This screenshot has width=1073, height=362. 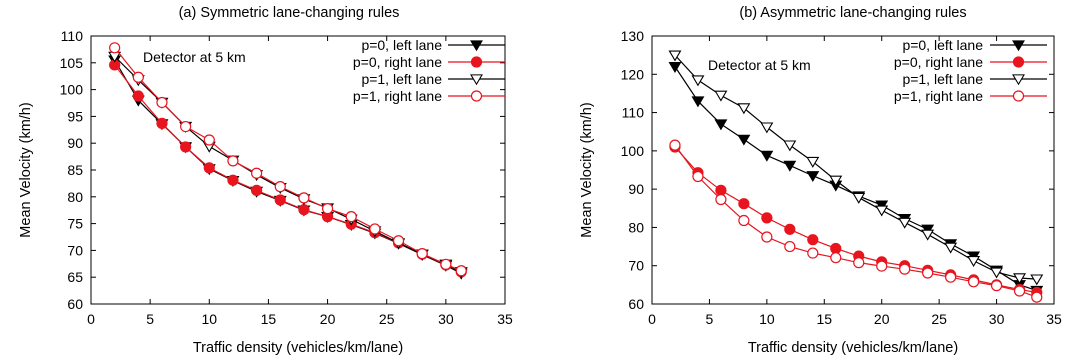 I want to click on y-tick-label: 105, so click(x=72, y=63).